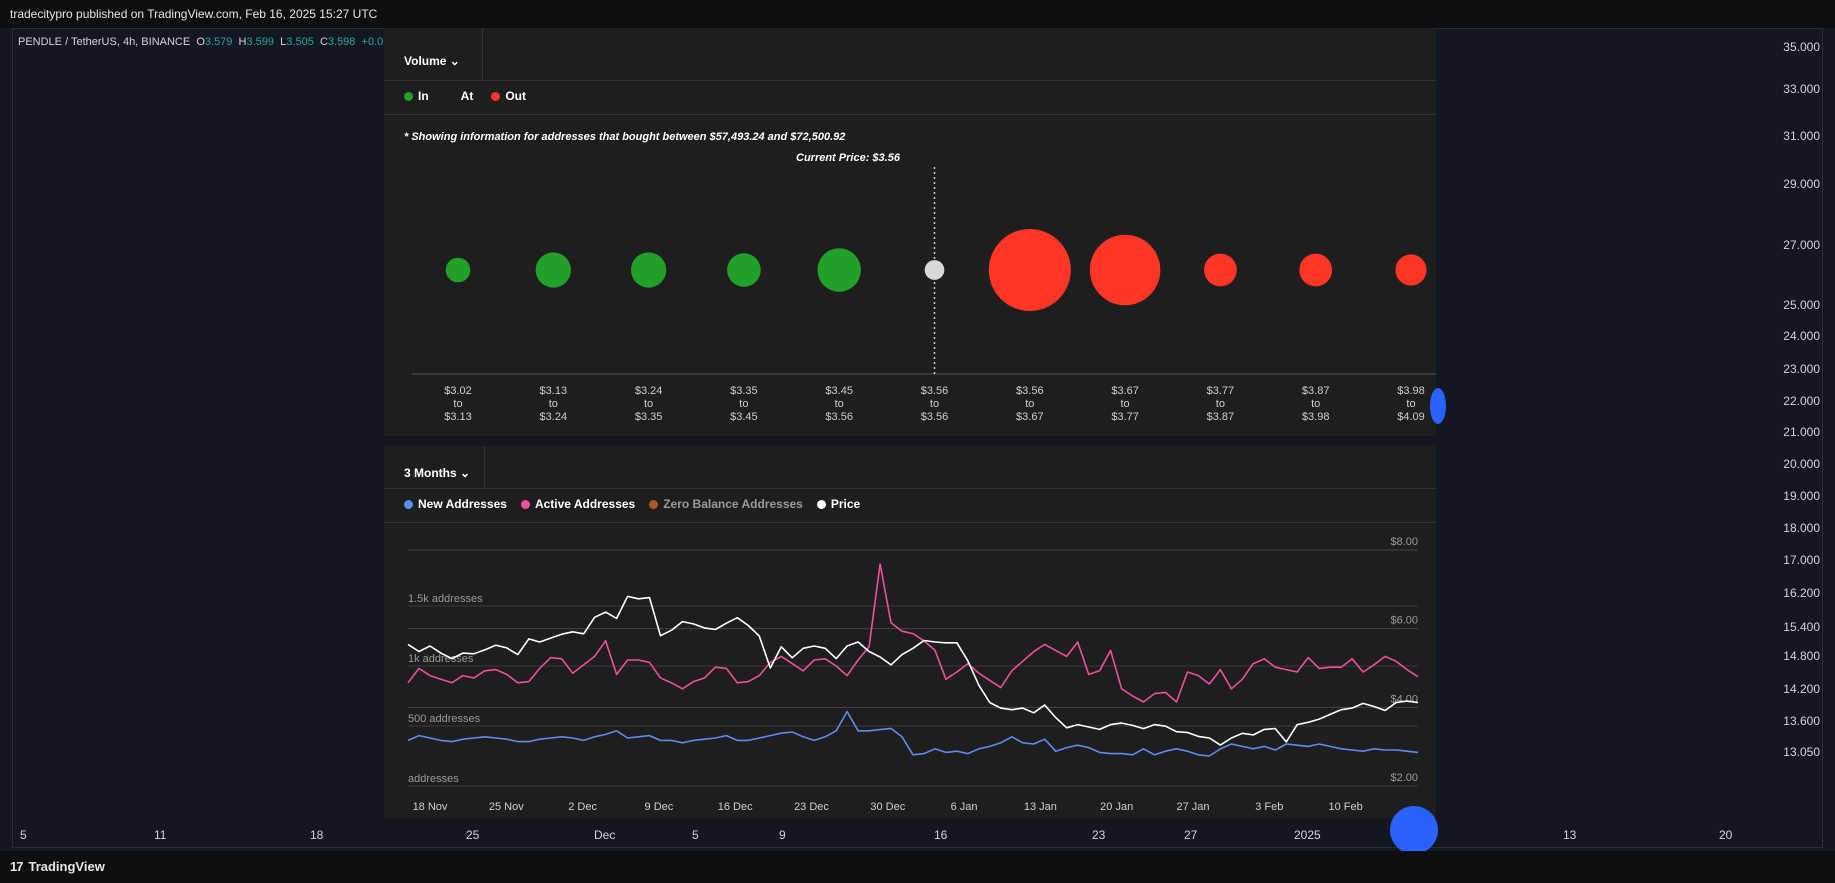 Image resolution: width=1835 pixels, height=883 pixels. What do you see at coordinates (1404, 542) in the screenshot?
I see `price-axis-right-label: $8.00` at bounding box center [1404, 542].